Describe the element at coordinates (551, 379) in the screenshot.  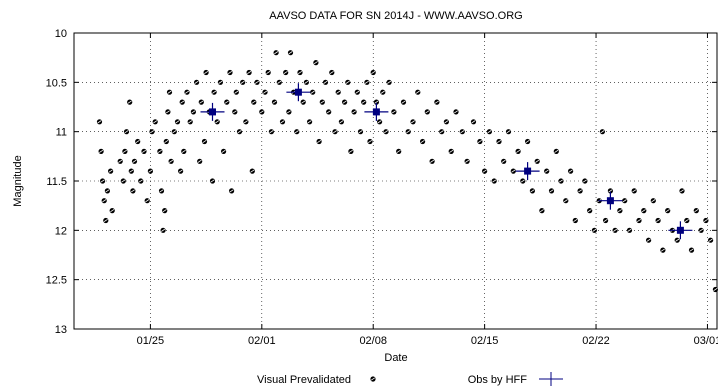
I see `legend-marker-cross` at that location.